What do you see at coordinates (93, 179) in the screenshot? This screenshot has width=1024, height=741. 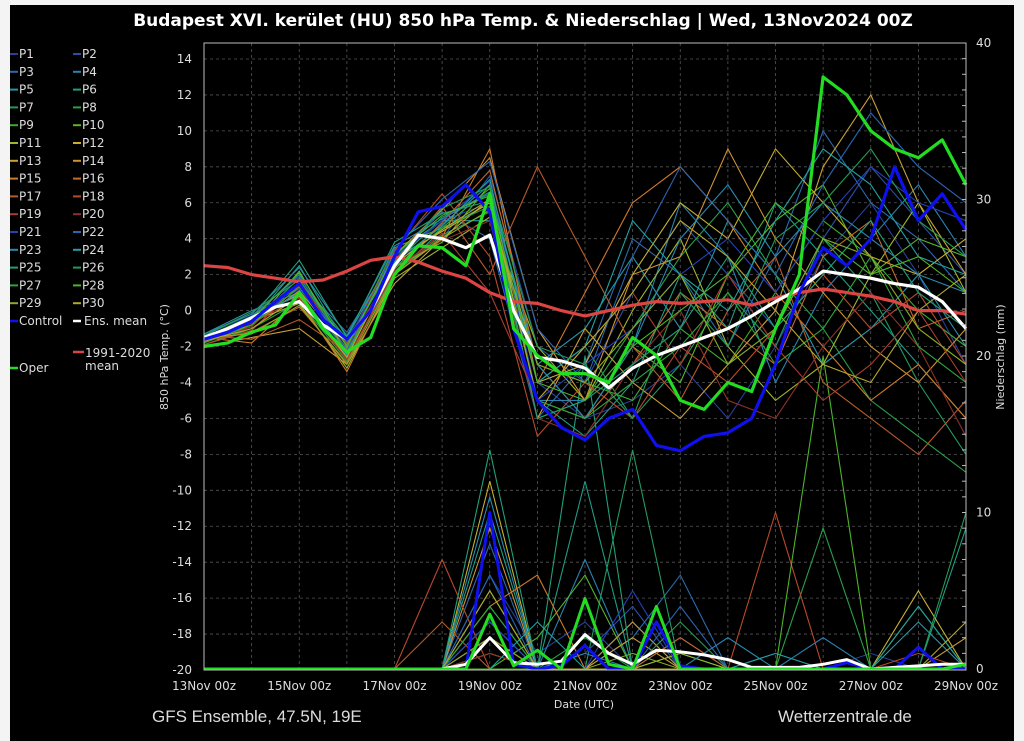 I see `legend-item-p16: P16` at bounding box center [93, 179].